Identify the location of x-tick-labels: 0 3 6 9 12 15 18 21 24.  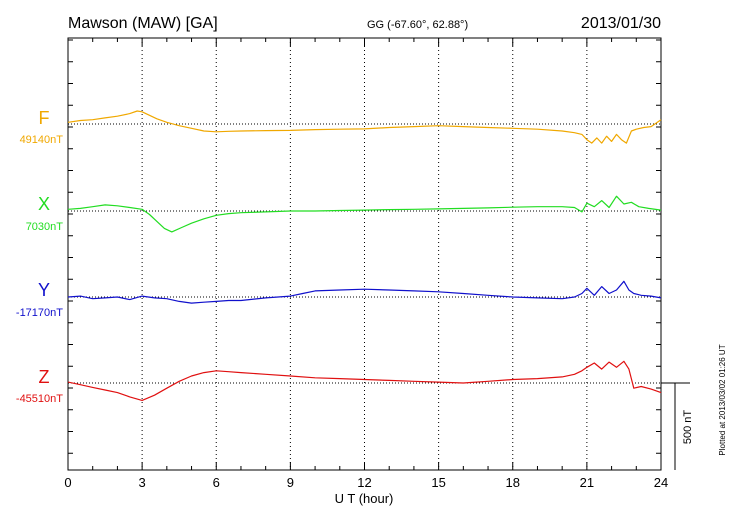
(366, 482).